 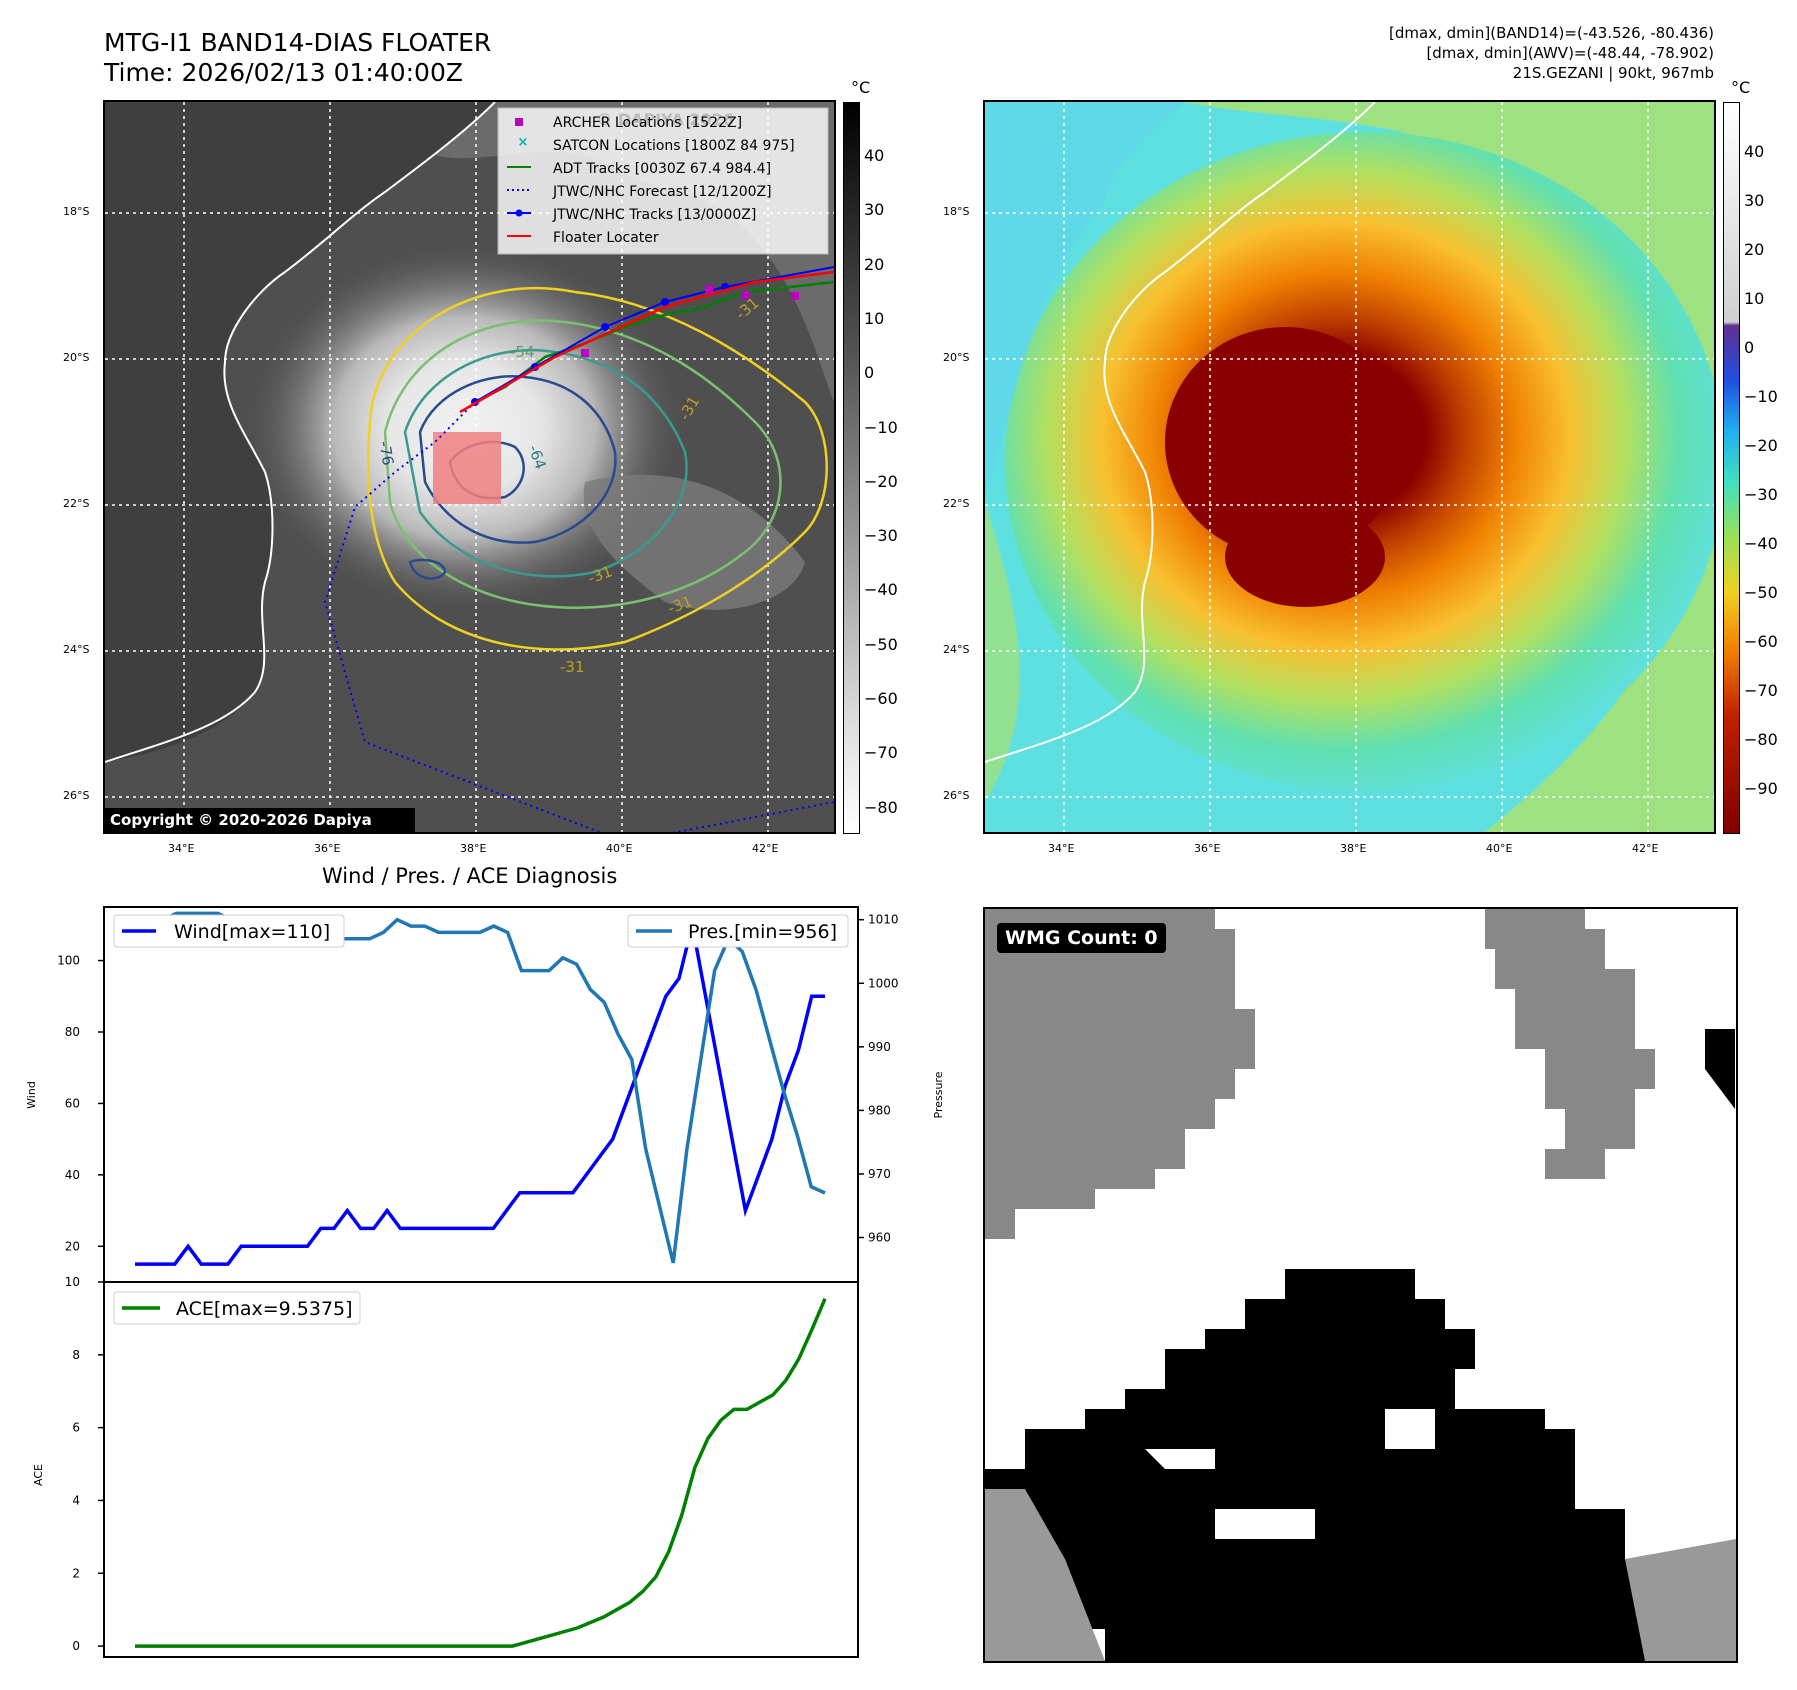 I want to click on axis-tick-label: 2, so click(x=76, y=1573).